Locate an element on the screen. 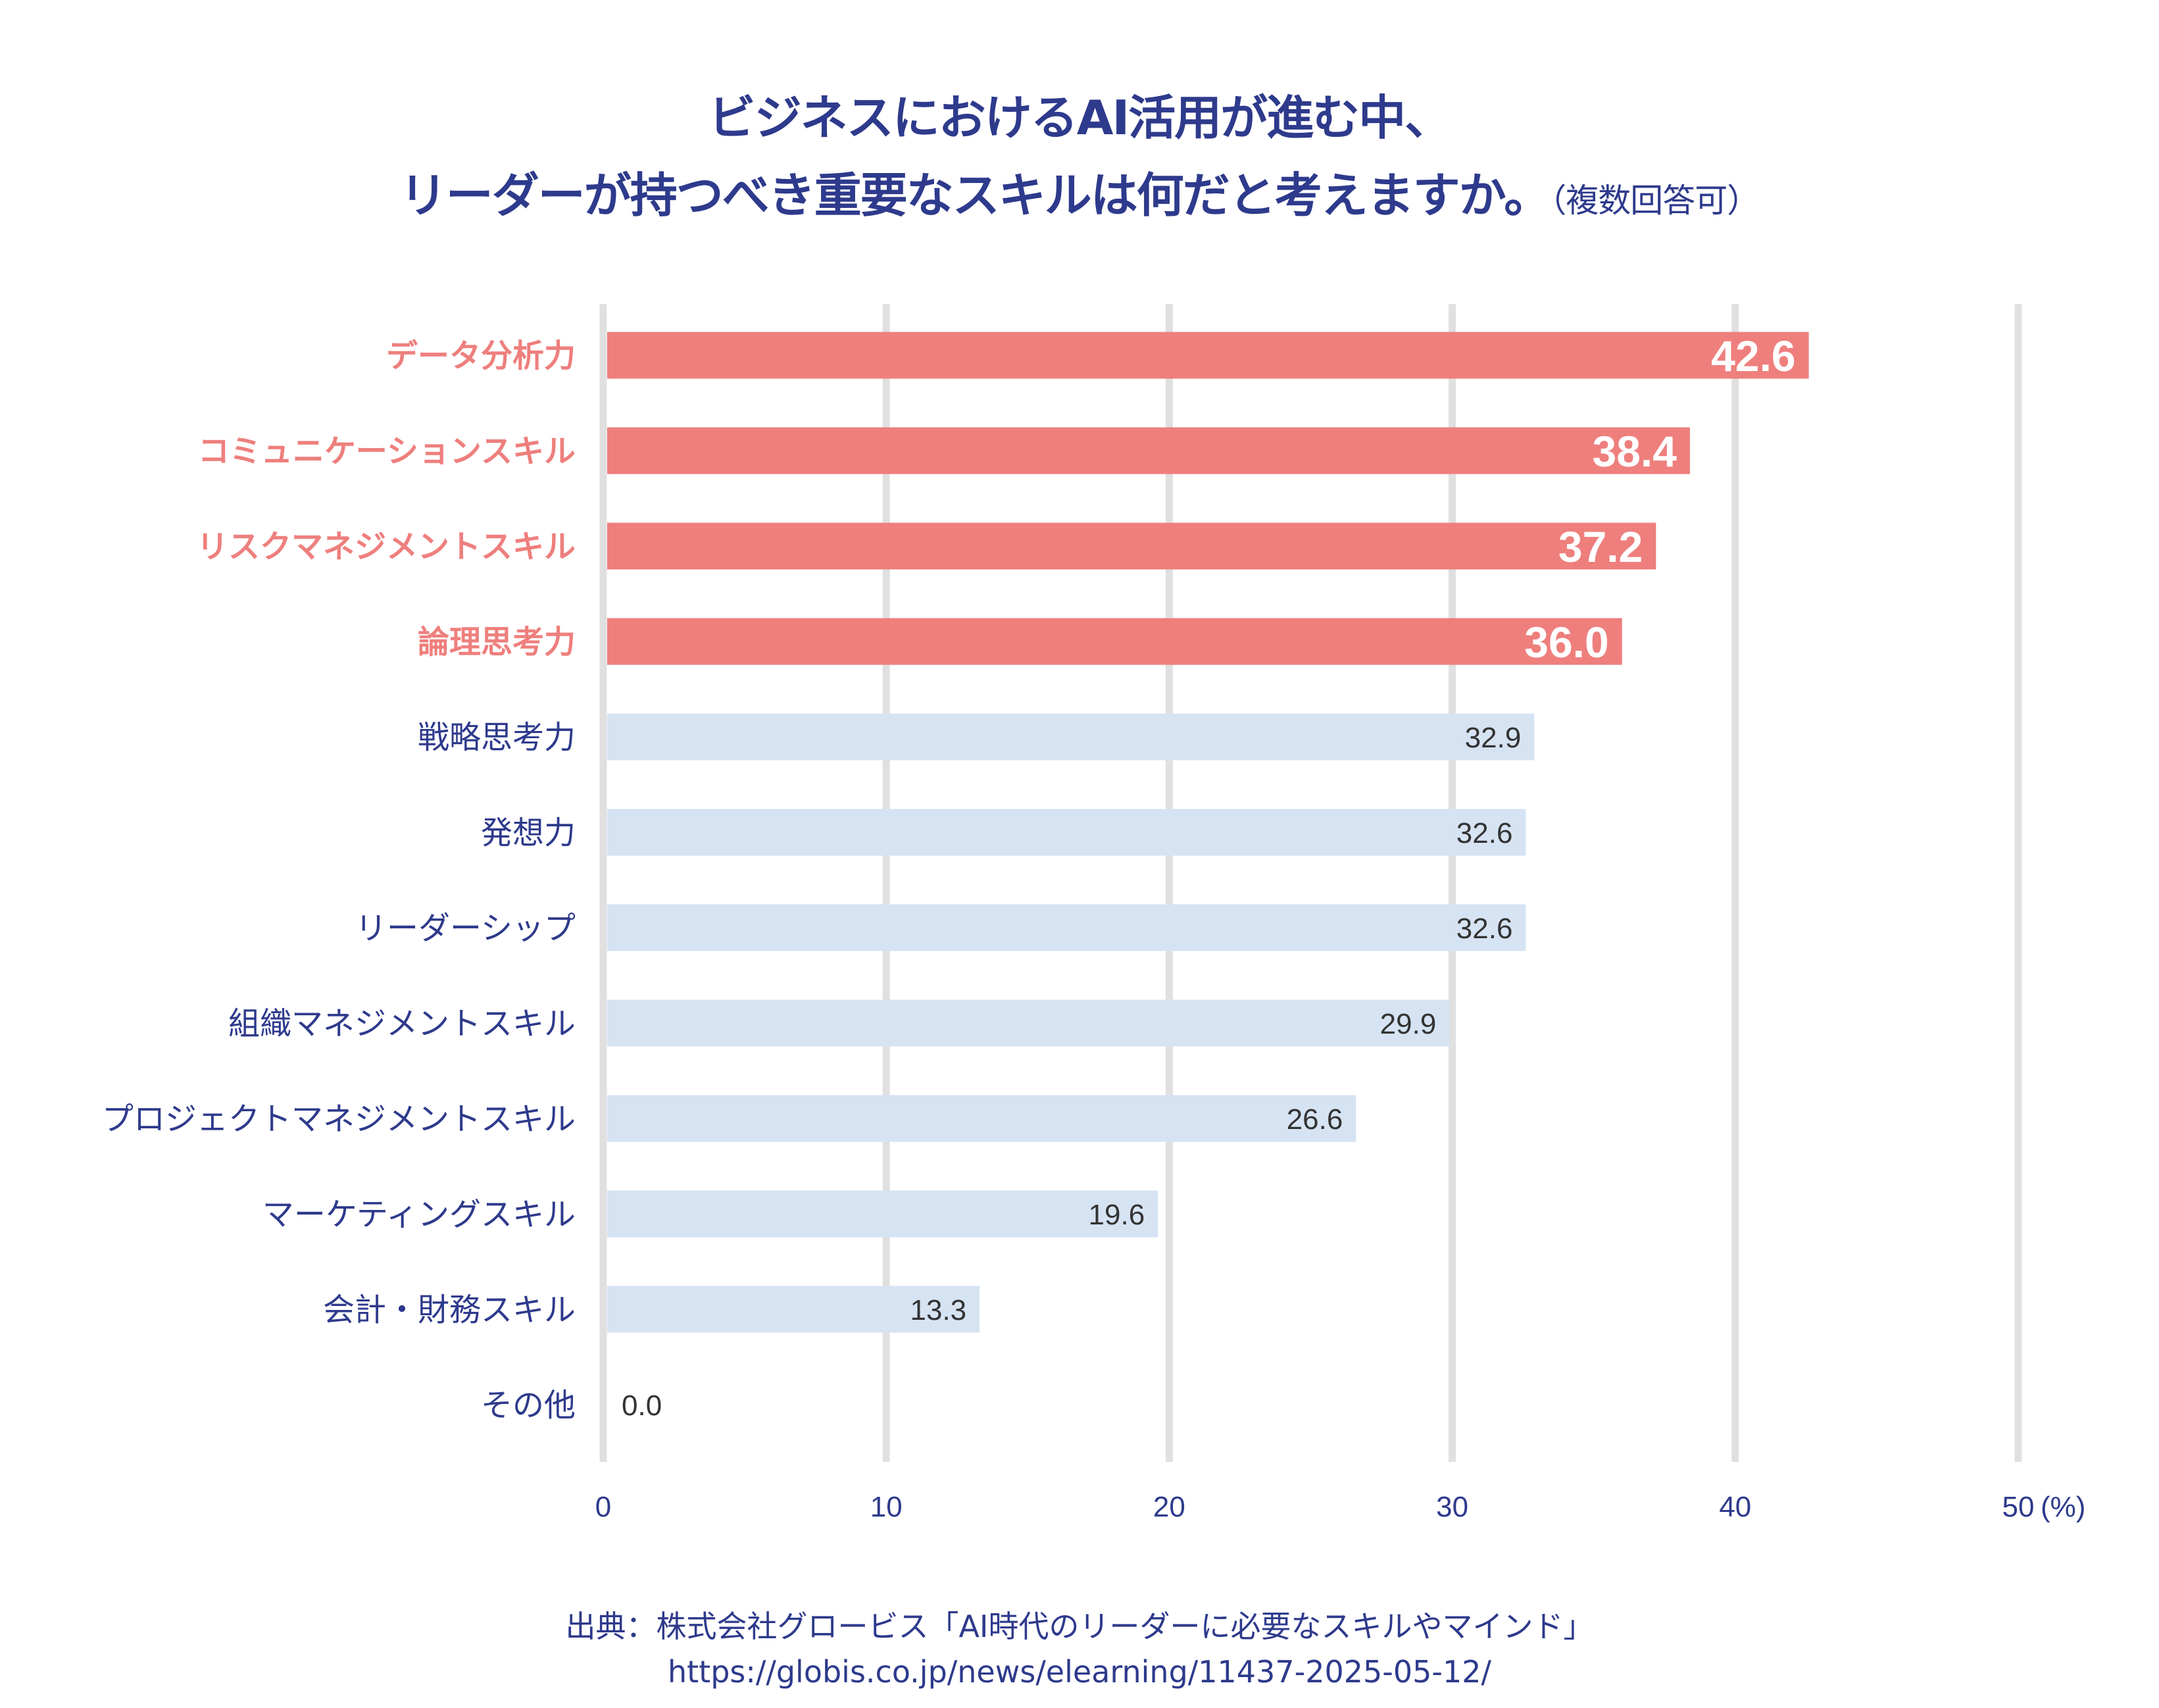 This screenshot has width=2159, height=1708. x-unit-label: (%) is located at coordinates (2063, 1507).